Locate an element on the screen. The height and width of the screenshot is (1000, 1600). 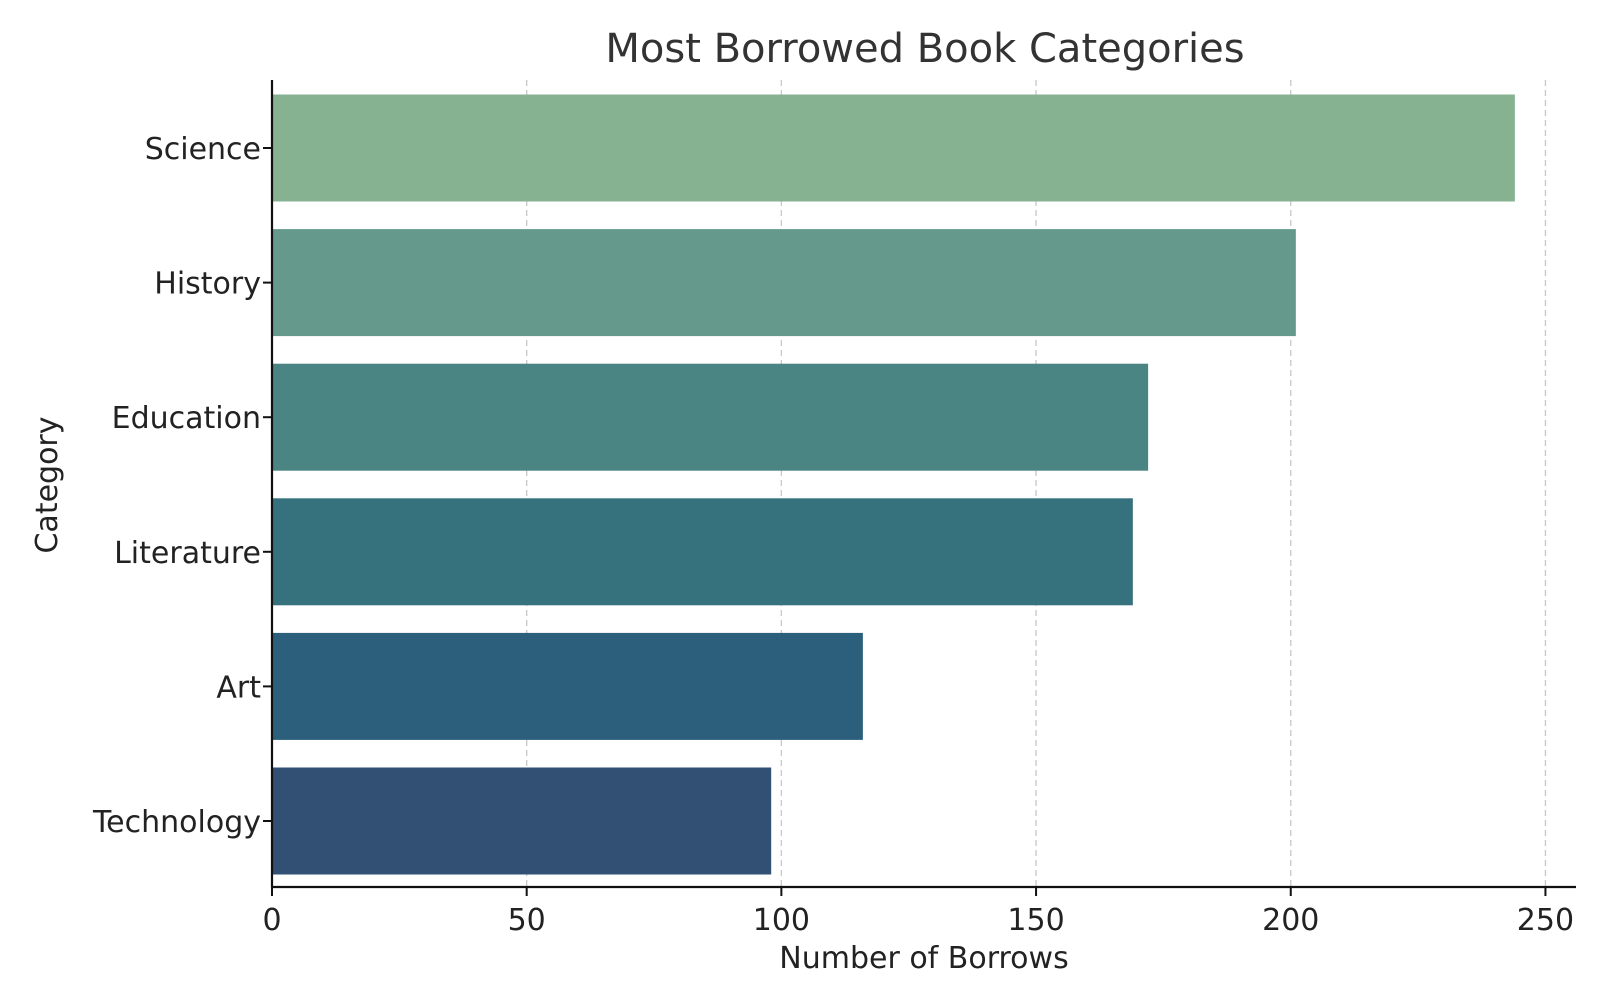
bar-science is located at coordinates (893, 148).